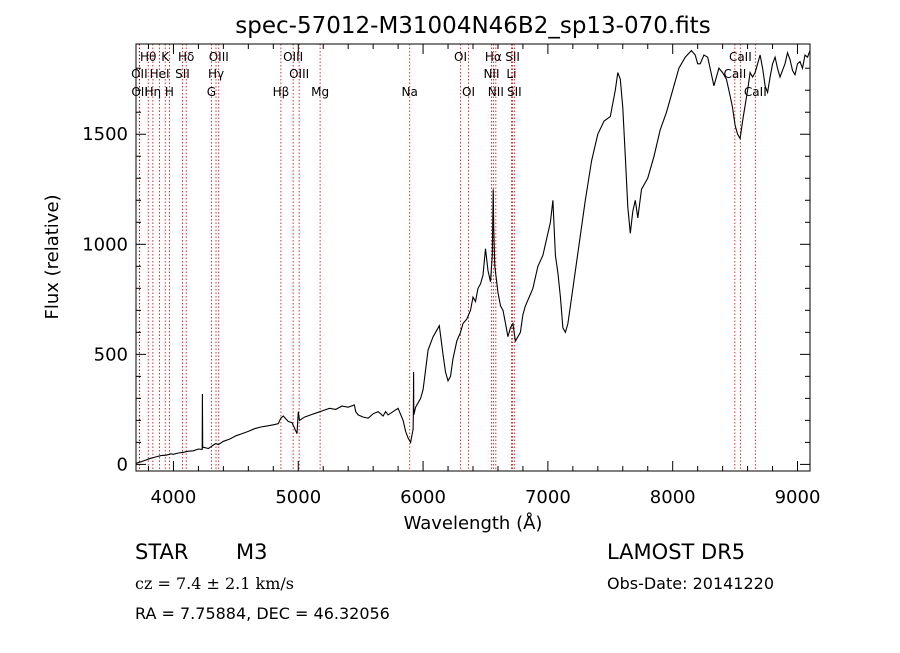  Describe the element at coordinates (105, 244) in the screenshot. I see `y-tick-label-2: 1000` at that location.